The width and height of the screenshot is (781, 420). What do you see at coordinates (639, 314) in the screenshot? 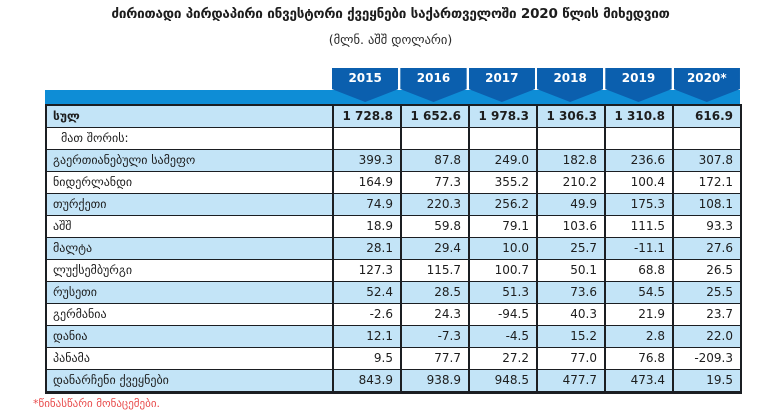
I see `value-cell: 21.9` at bounding box center [639, 314].